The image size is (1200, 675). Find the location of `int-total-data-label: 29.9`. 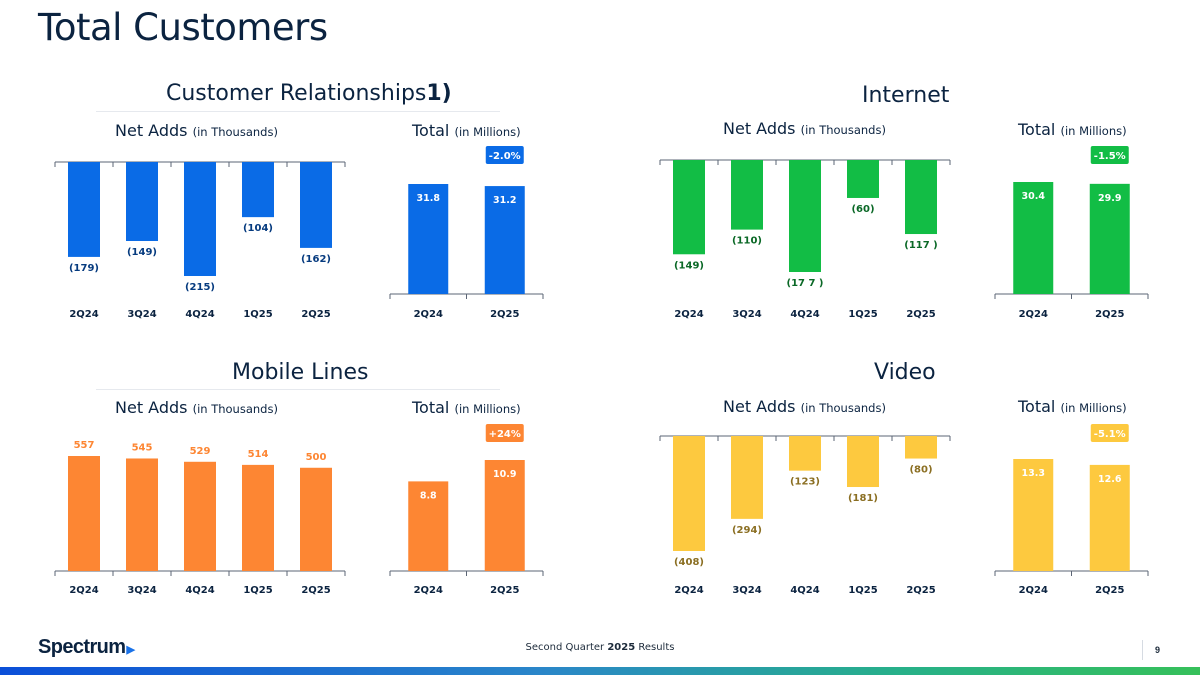

int-total-data-label: 29.9 is located at coordinates (1109, 198).